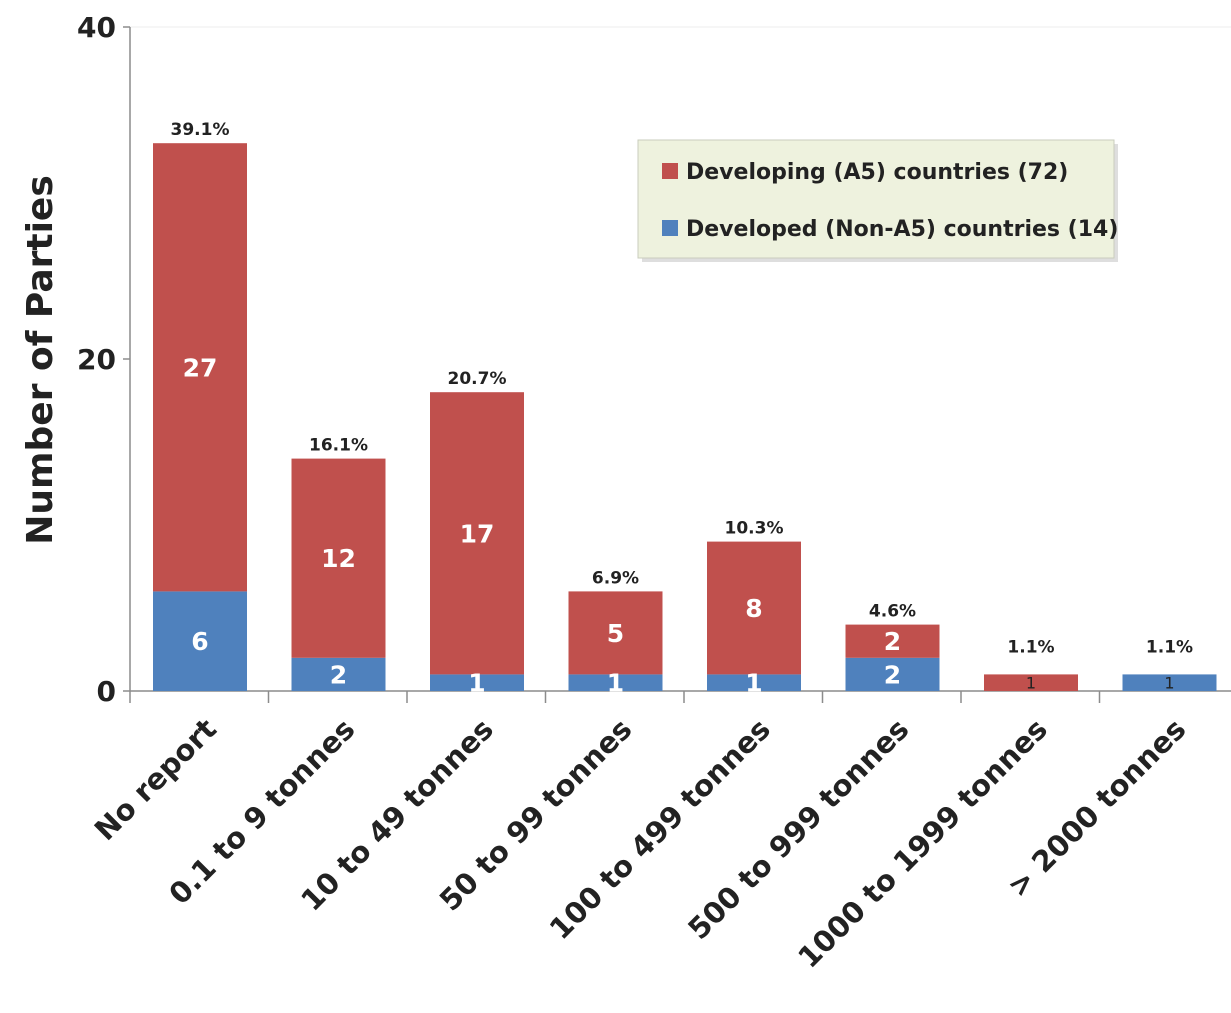 Image resolution: width=1231 pixels, height=1013 pixels. What do you see at coordinates (922, 843) in the screenshot?
I see `x-tick-label: 1000 to 1999 tonnes` at bounding box center [922, 843].